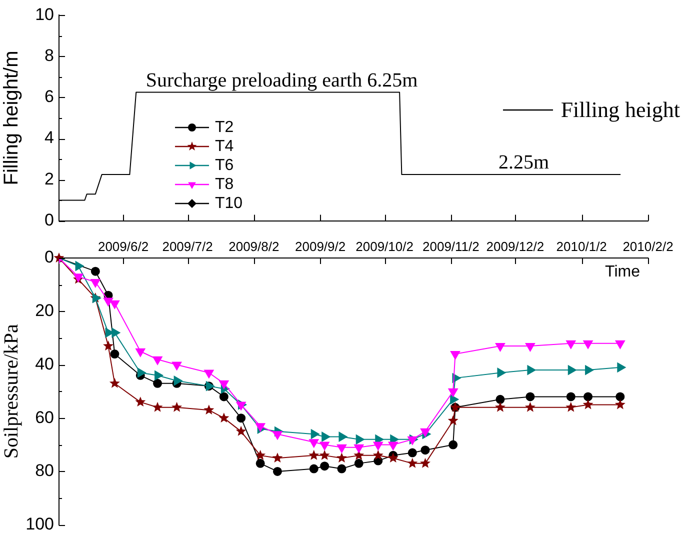  What do you see at coordinates (524, 163) in the screenshot?
I see `annotation: 2.25m` at bounding box center [524, 163].